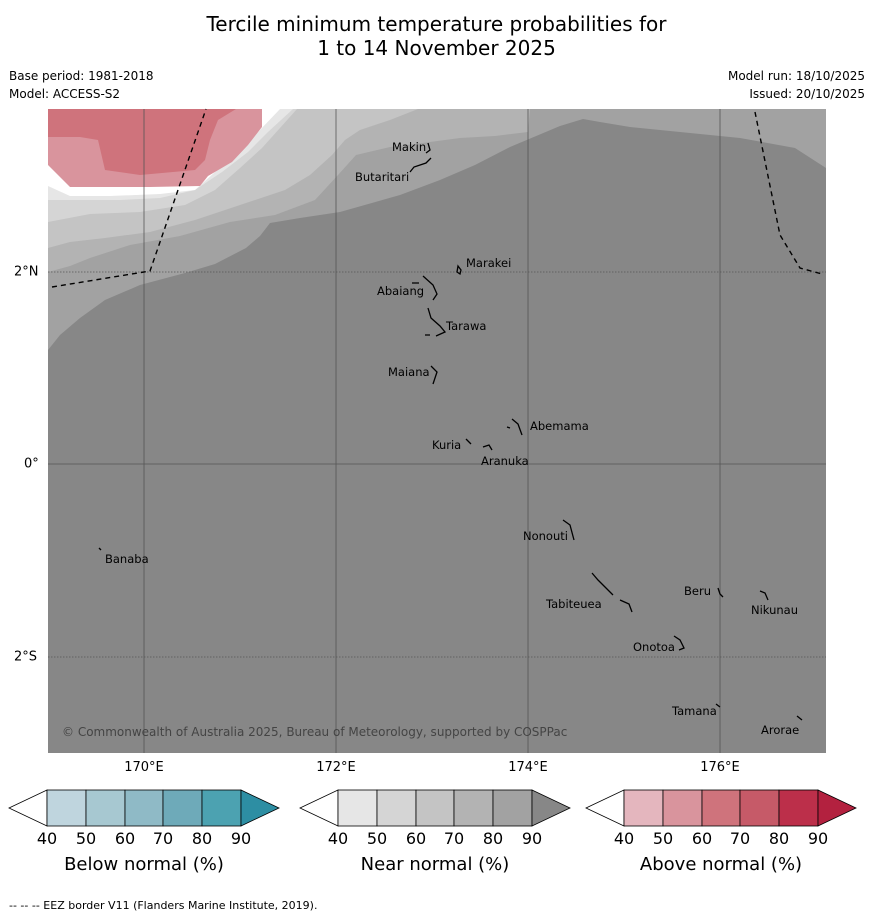  Describe the element at coordinates (436, 48) in the screenshot. I see `title-line-2: 1 to 14 November 2025` at that location.